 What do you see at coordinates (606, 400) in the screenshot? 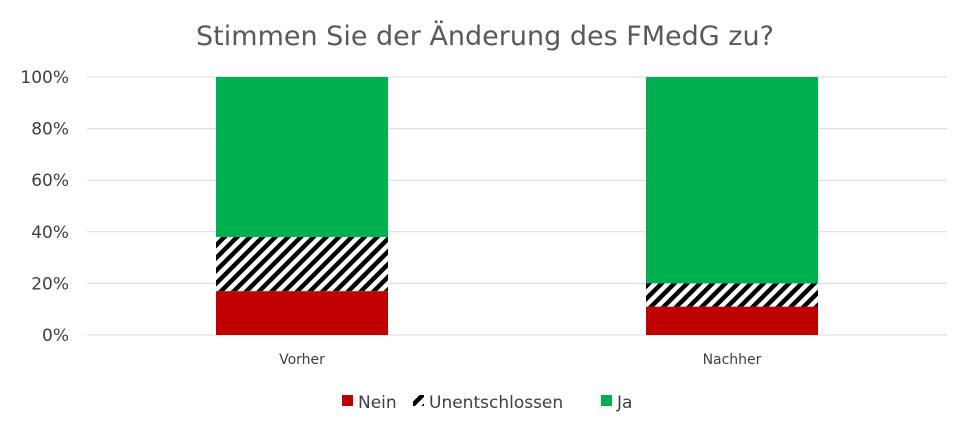
I see `legend-swatch-ja` at bounding box center [606, 400].